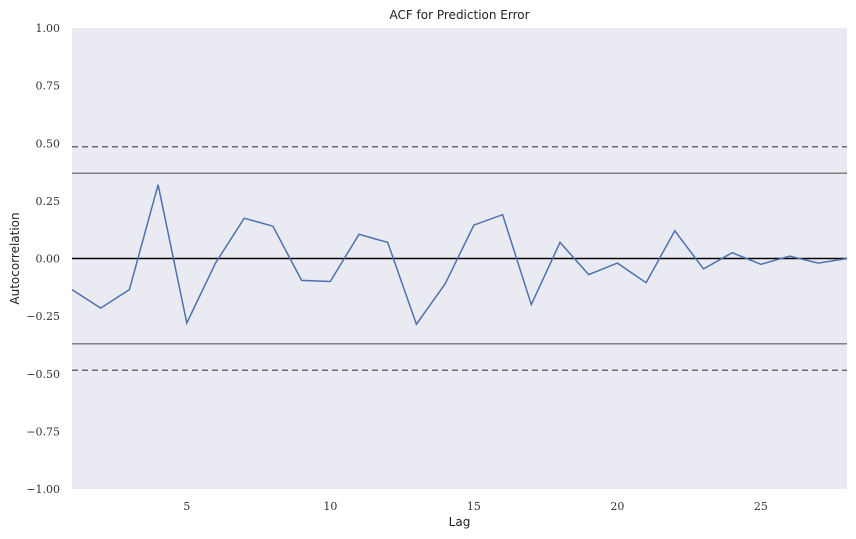 The width and height of the screenshot is (856, 539). I want to click on y-tick-label: 0.75, so click(48, 86).